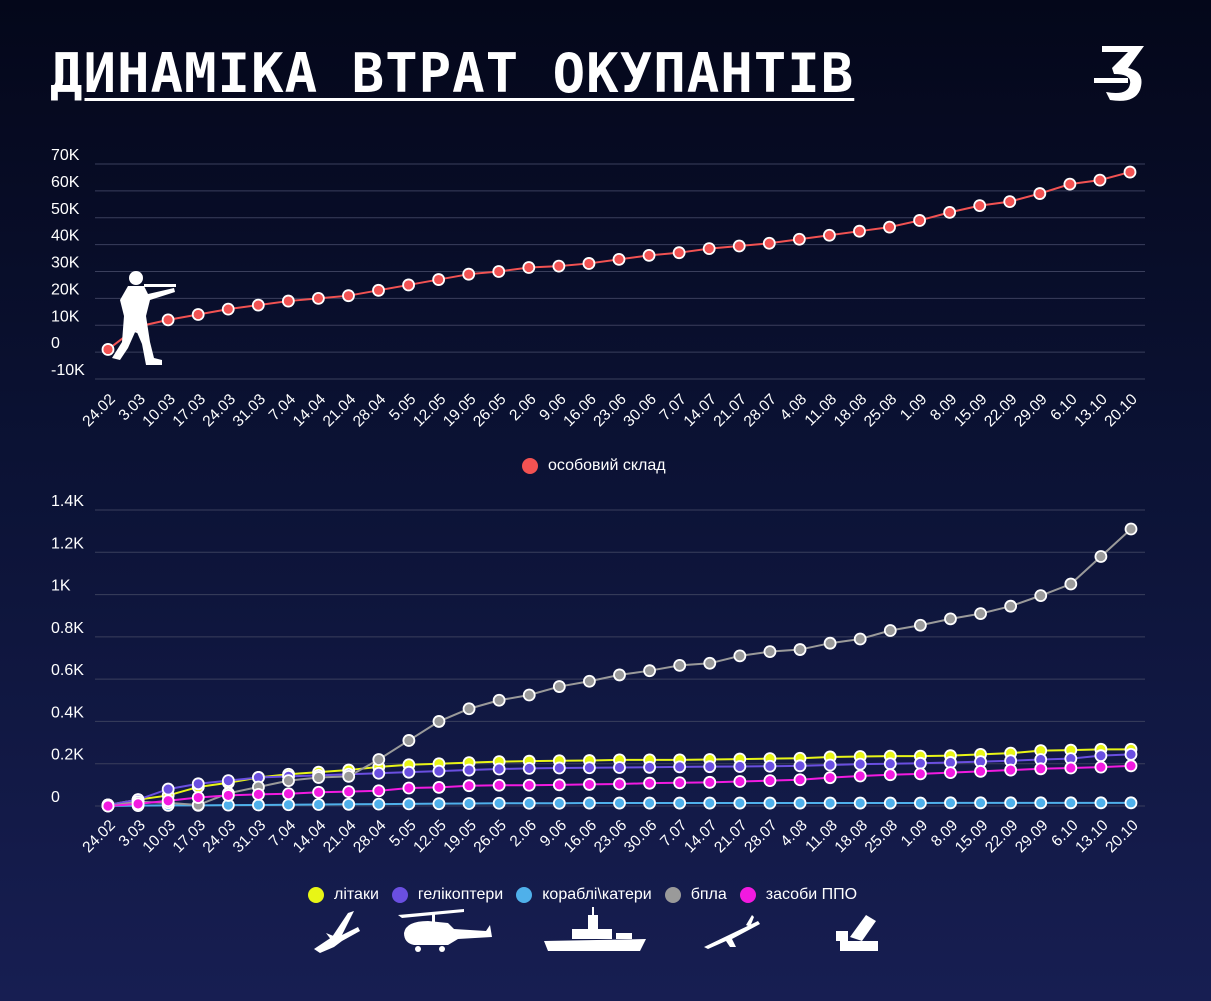  Describe the element at coordinates (310, 837) in the screenshot. I see `x-tick-label: 14.04` at that location.